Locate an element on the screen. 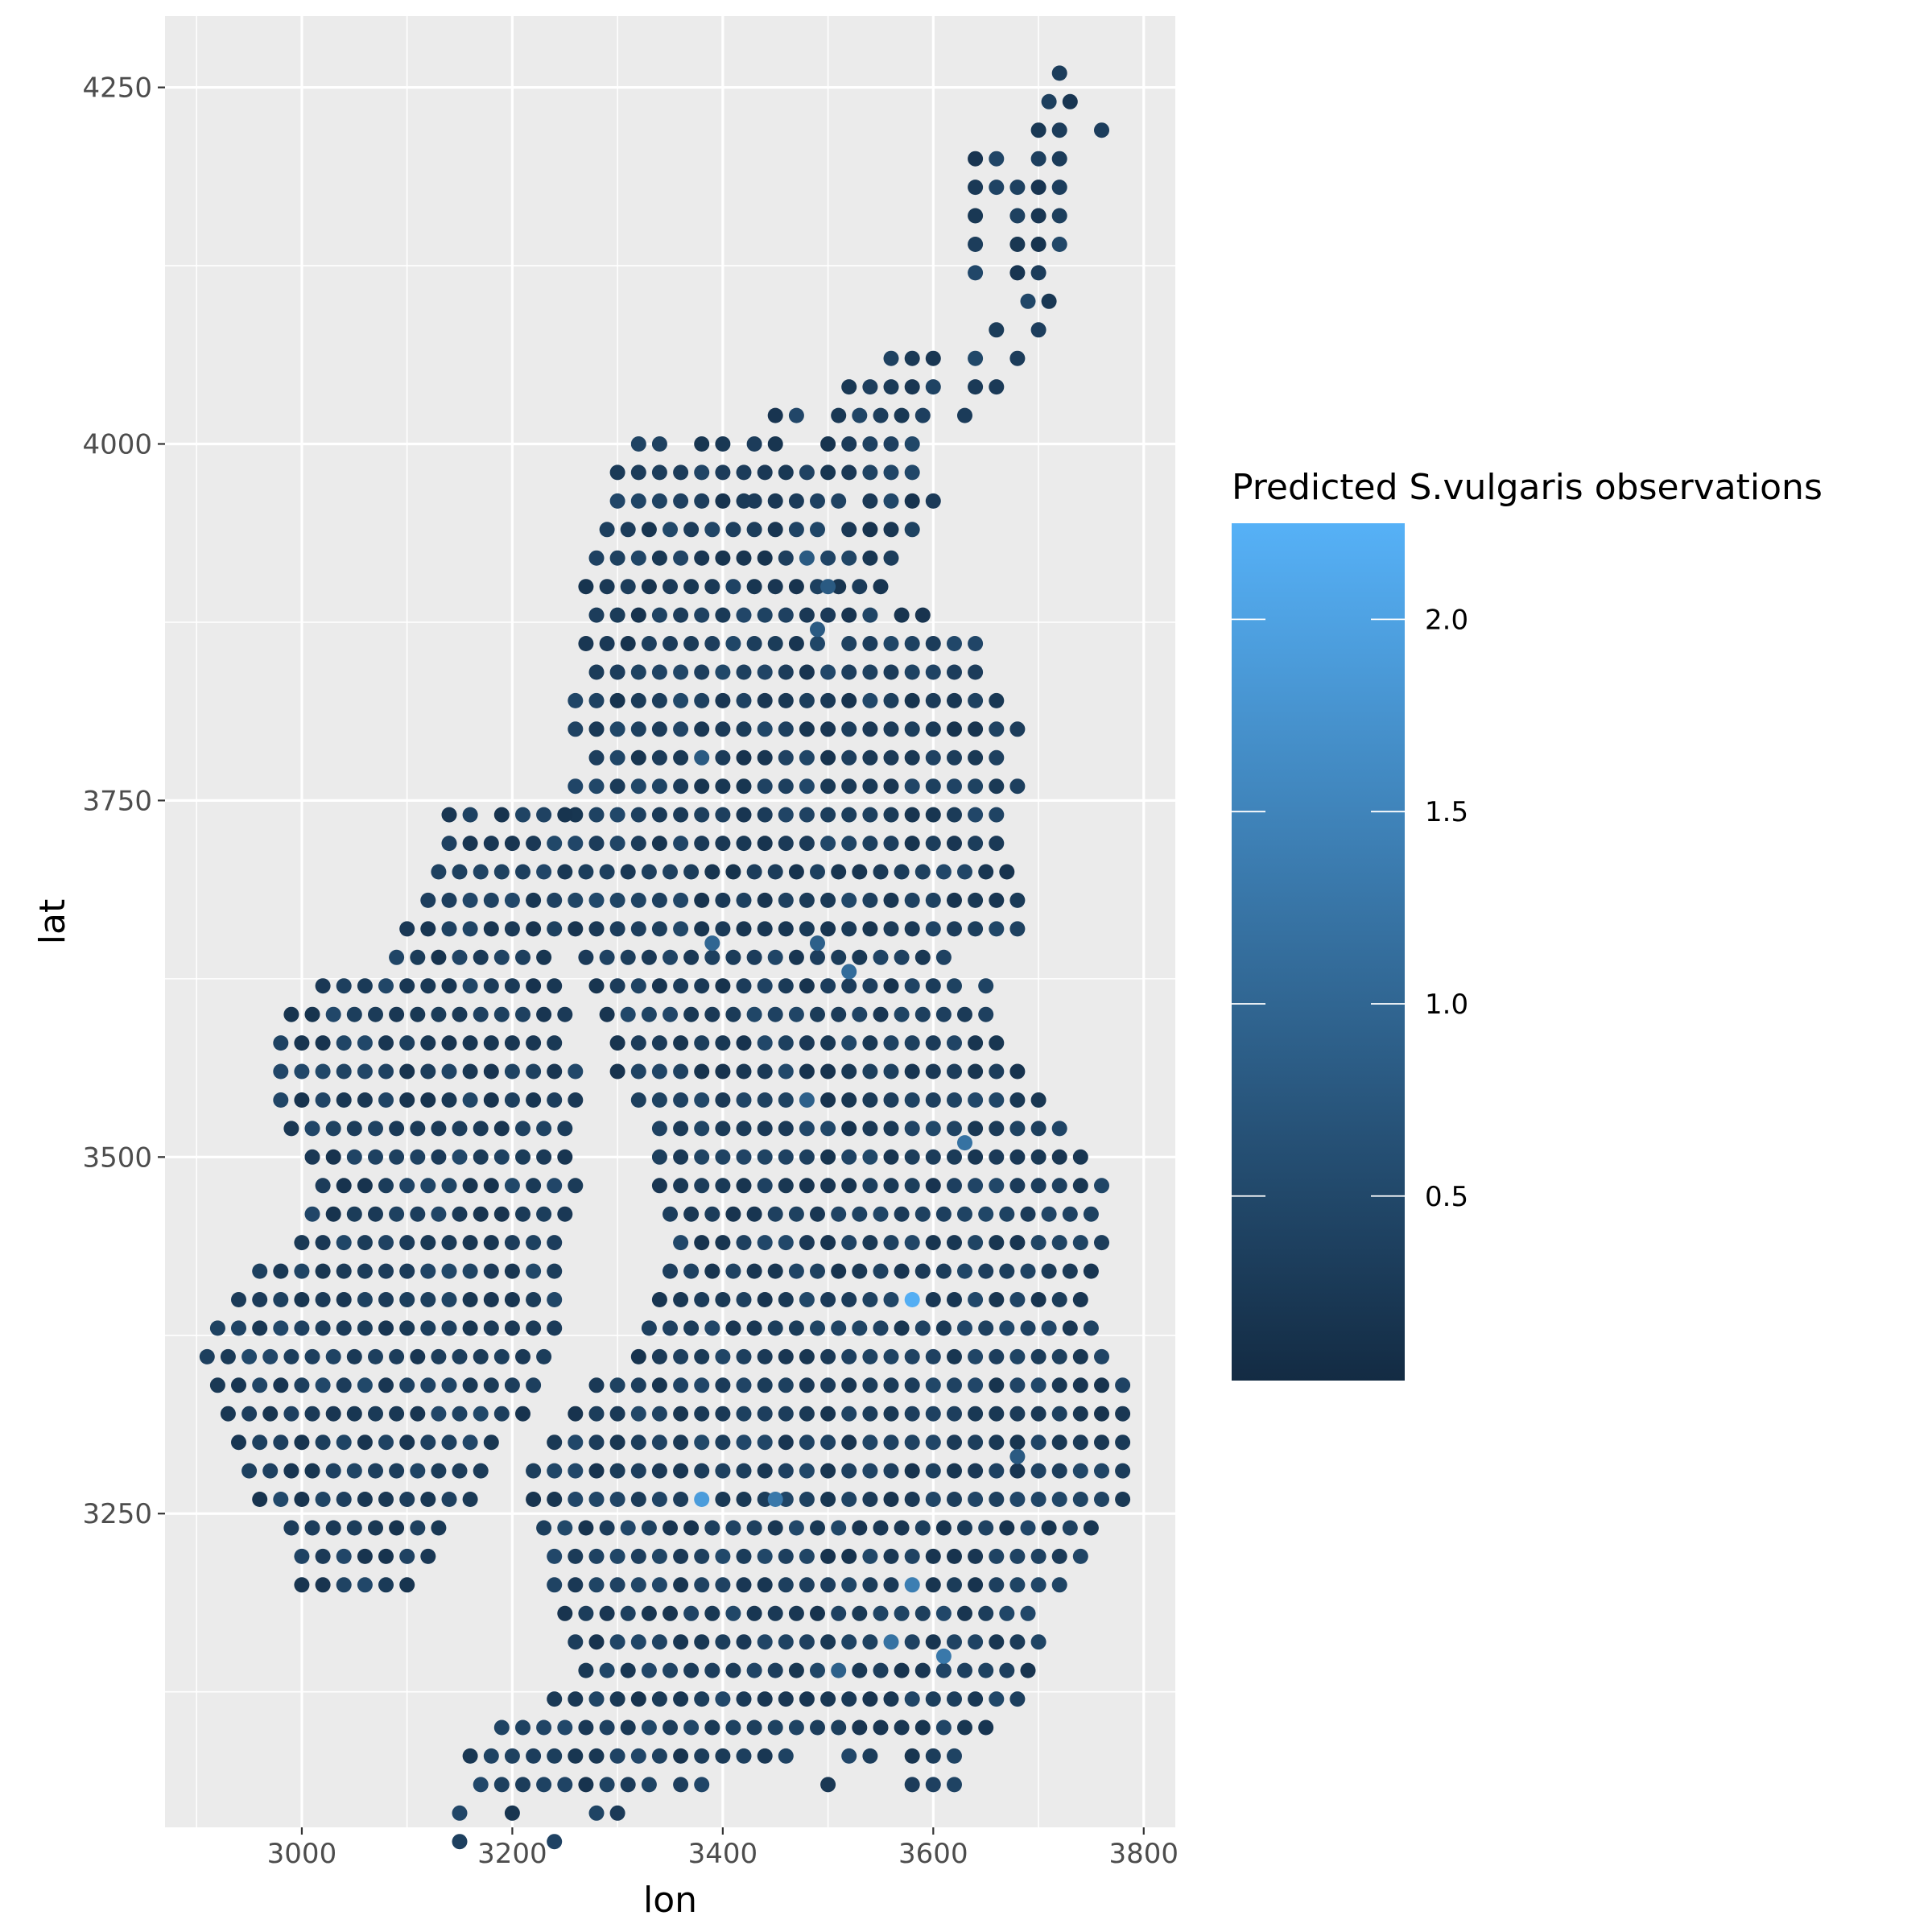 The image size is (1932, 1932). y-tick-label: 3500 is located at coordinates (117, 1157).